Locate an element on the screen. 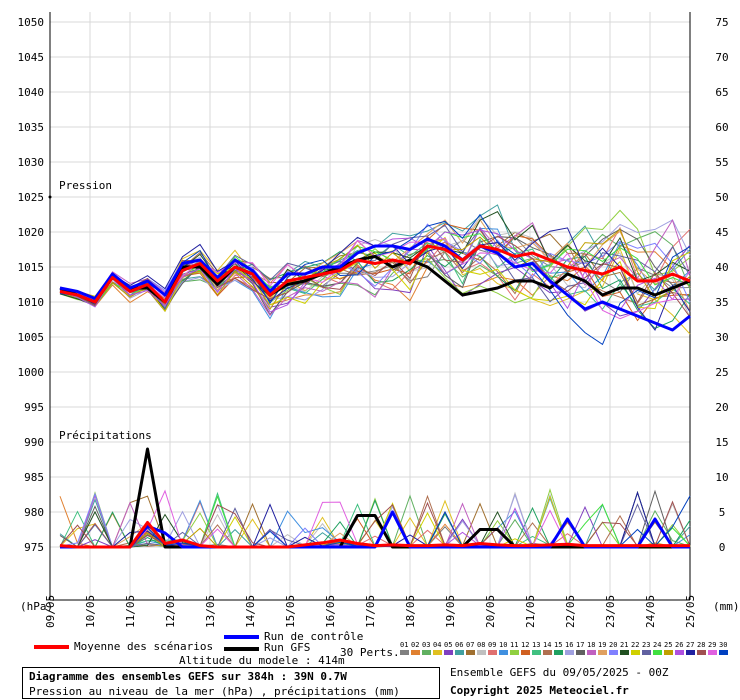 This screenshot has height=700, width=740. perturbation-number: 01 is located at coordinates (404, 645).